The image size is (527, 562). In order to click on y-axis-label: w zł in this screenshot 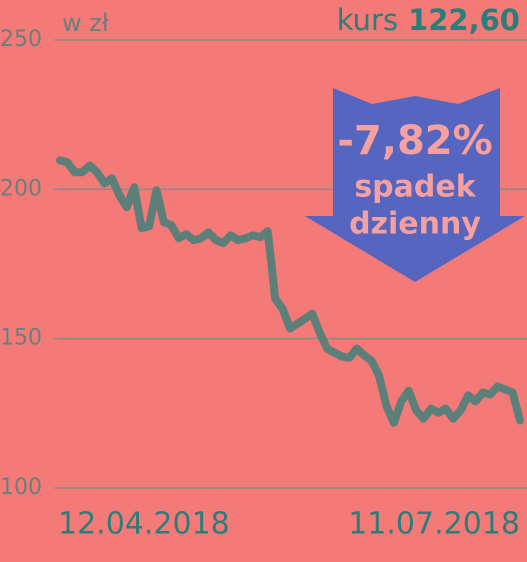, I will do `click(85, 23)`.